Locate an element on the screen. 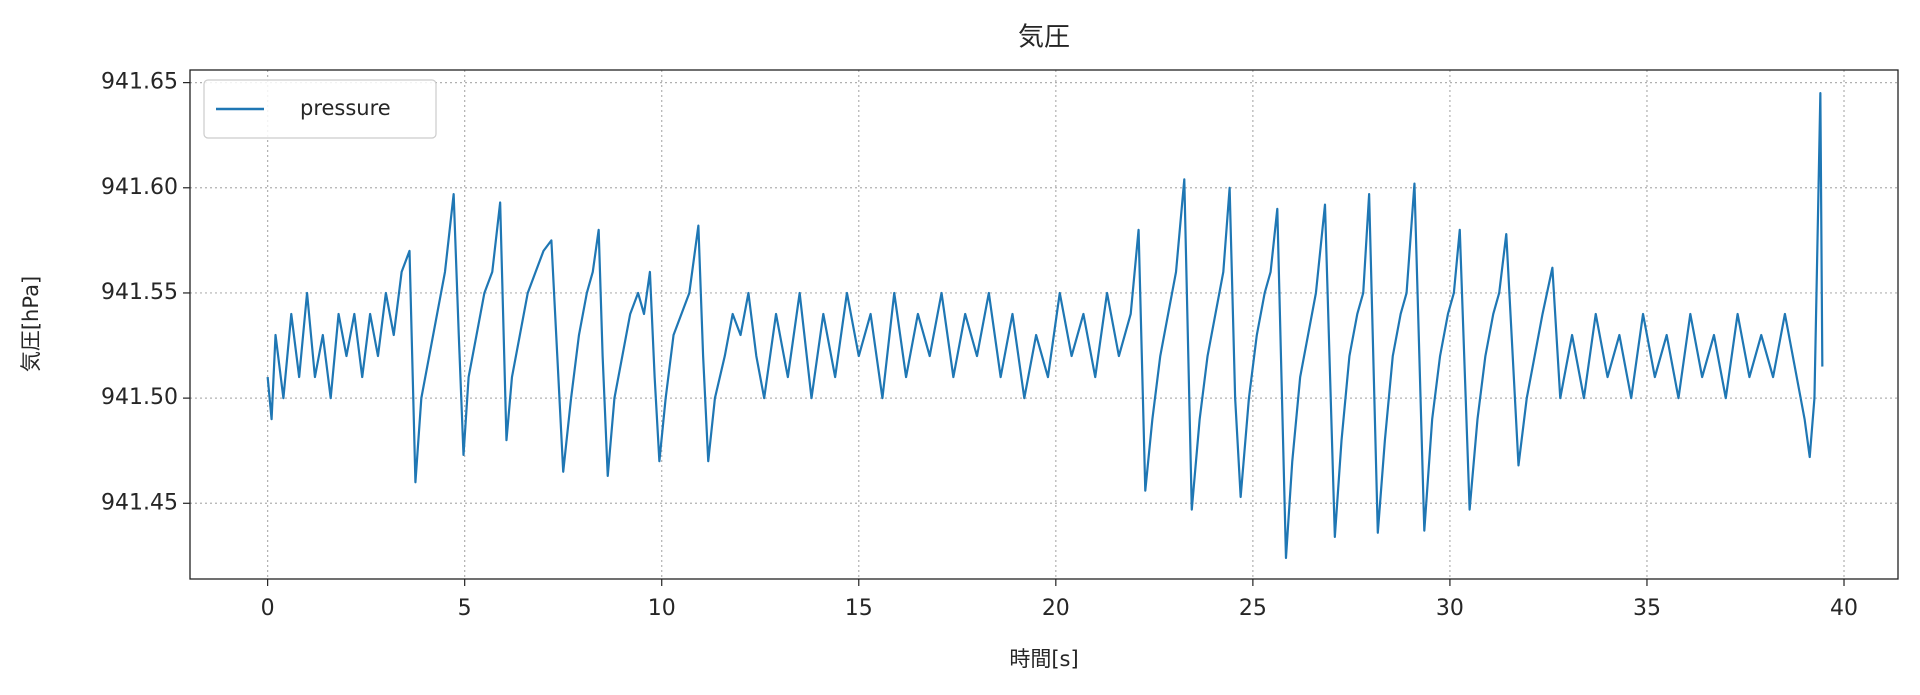 This screenshot has width=1920, height=695. legend-box is located at coordinates (320, 109).